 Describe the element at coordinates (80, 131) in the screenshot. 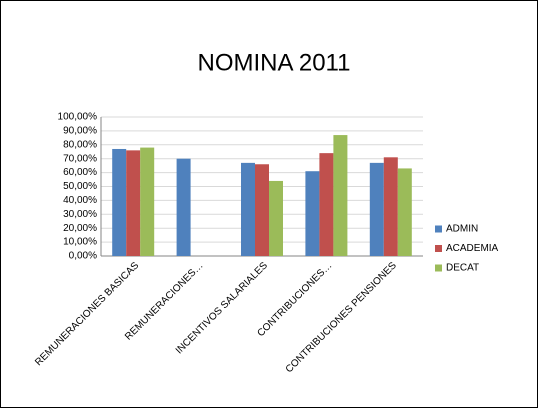

I see `y-tick-label: 90,00%` at that location.